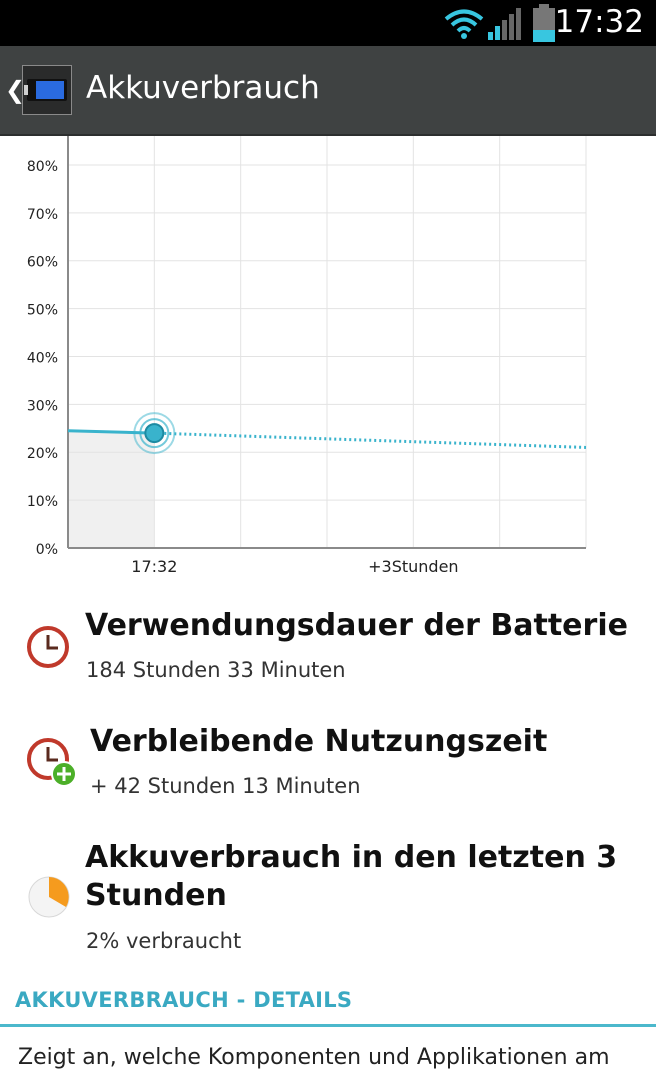 The width and height of the screenshot is (656, 1080). I want to click on app-bar: ❮ Akkuverbrauch, so click(328, 91).